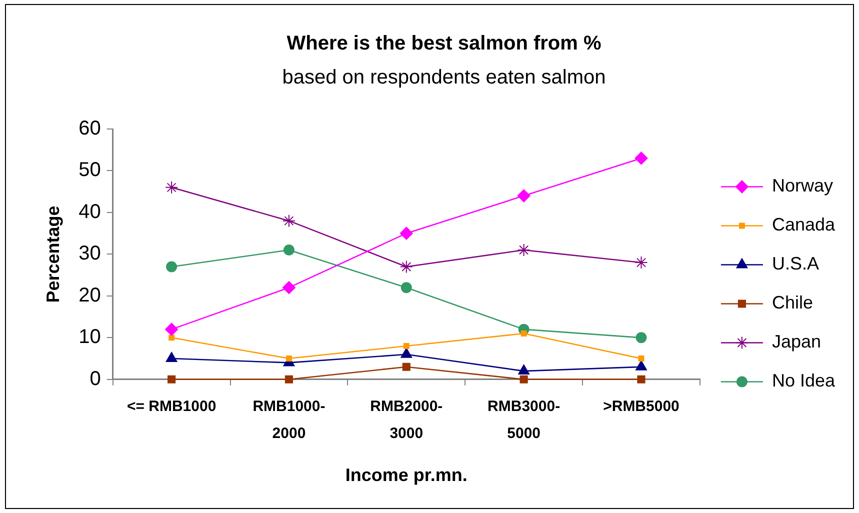  What do you see at coordinates (89, 295) in the screenshot?
I see `y-tick-label: 20` at bounding box center [89, 295].